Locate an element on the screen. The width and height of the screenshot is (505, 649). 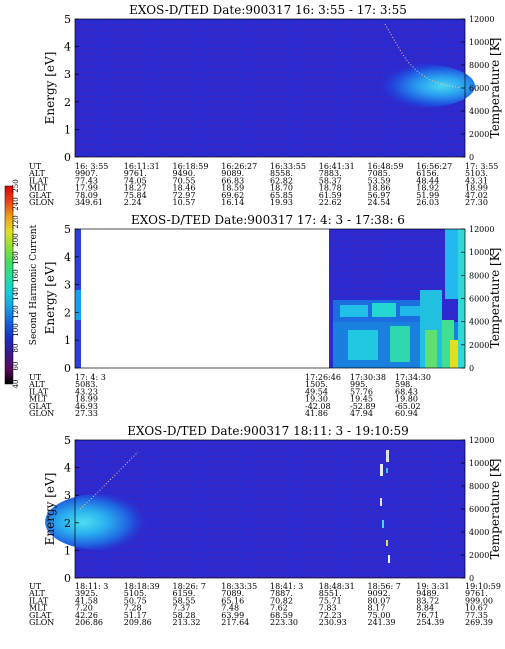
orbit-value: 53.59 is located at coordinates (379, 180).